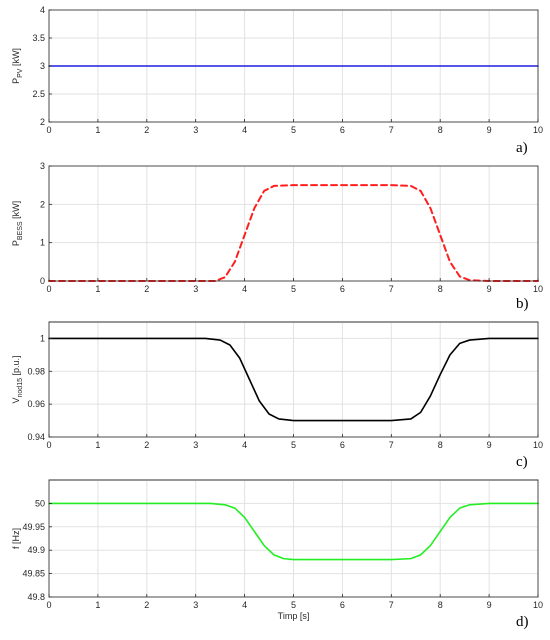 This screenshot has height=640, width=550. I want to click on panel-tag: b), so click(522, 304).